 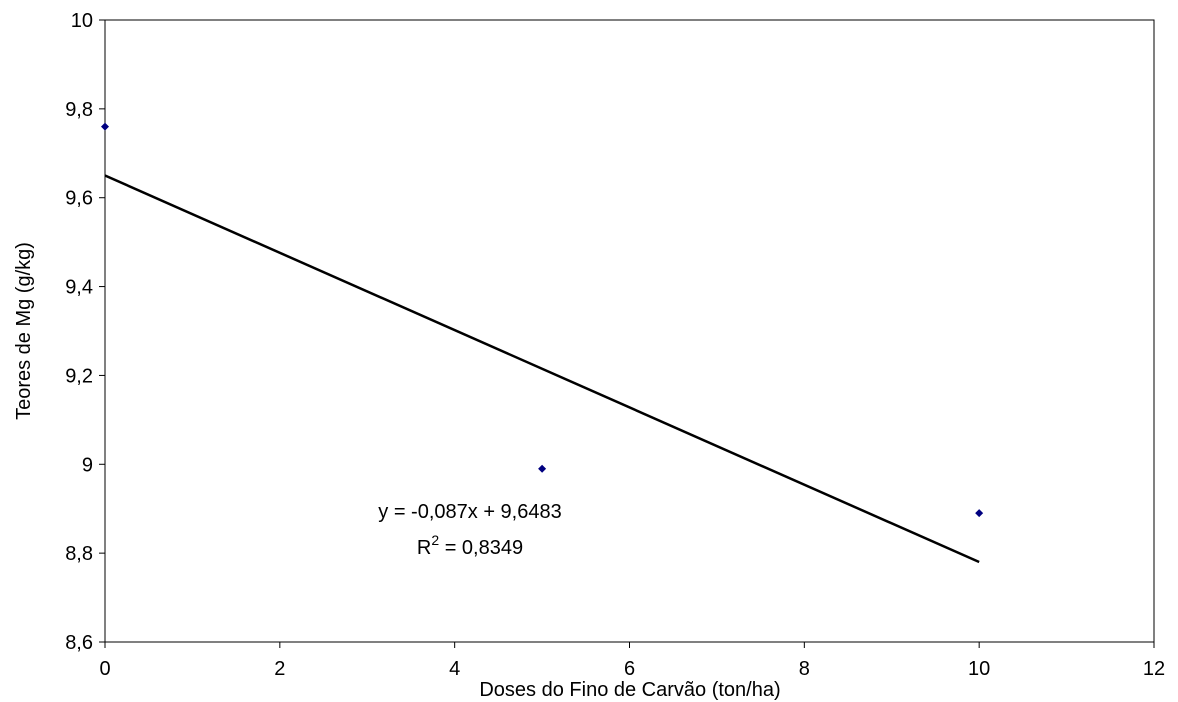 I want to click on y-tick-label: 9,4, so click(x=79, y=288).